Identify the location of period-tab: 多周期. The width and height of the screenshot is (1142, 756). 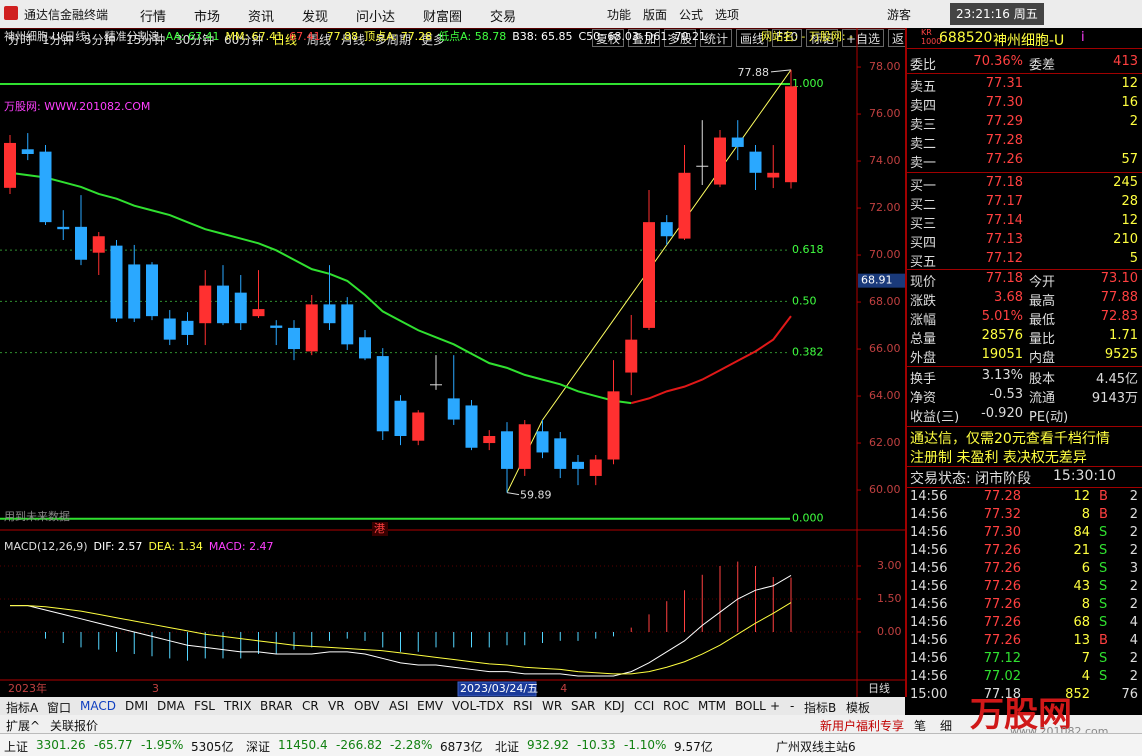
(393, 40).